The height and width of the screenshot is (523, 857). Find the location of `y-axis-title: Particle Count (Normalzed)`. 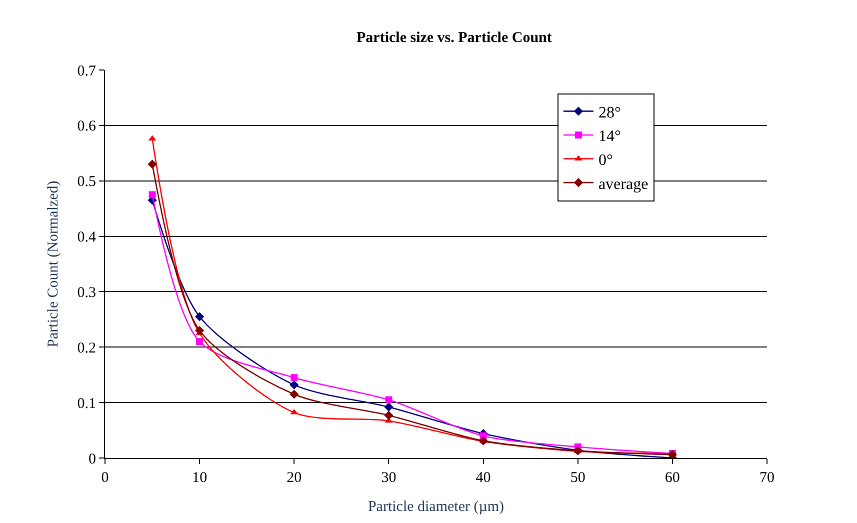

y-axis-title: Particle Count (Normalzed) is located at coordinates (54, 264).